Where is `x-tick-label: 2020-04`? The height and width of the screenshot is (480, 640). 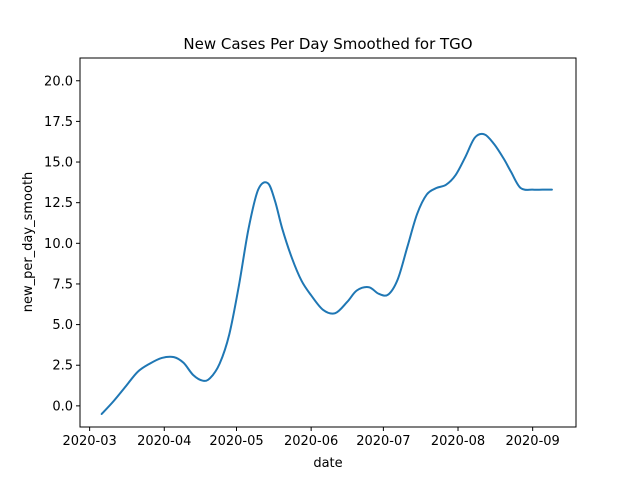
x-tick-label: 2020-04 is located at coordinates (164, 441).